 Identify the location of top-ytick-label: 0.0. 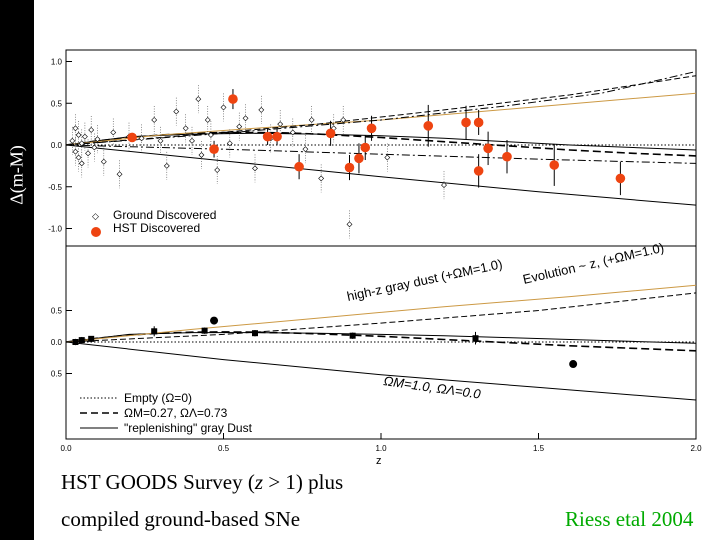
(57, 145).